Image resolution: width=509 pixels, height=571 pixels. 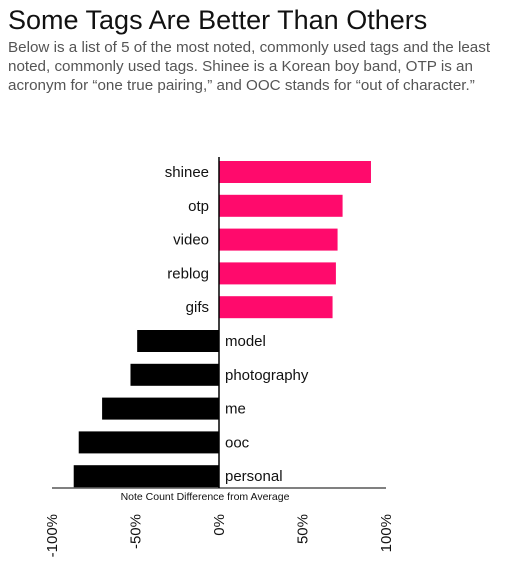 I want to click on x-tick-label: 0%, so click(x=219, y=525).